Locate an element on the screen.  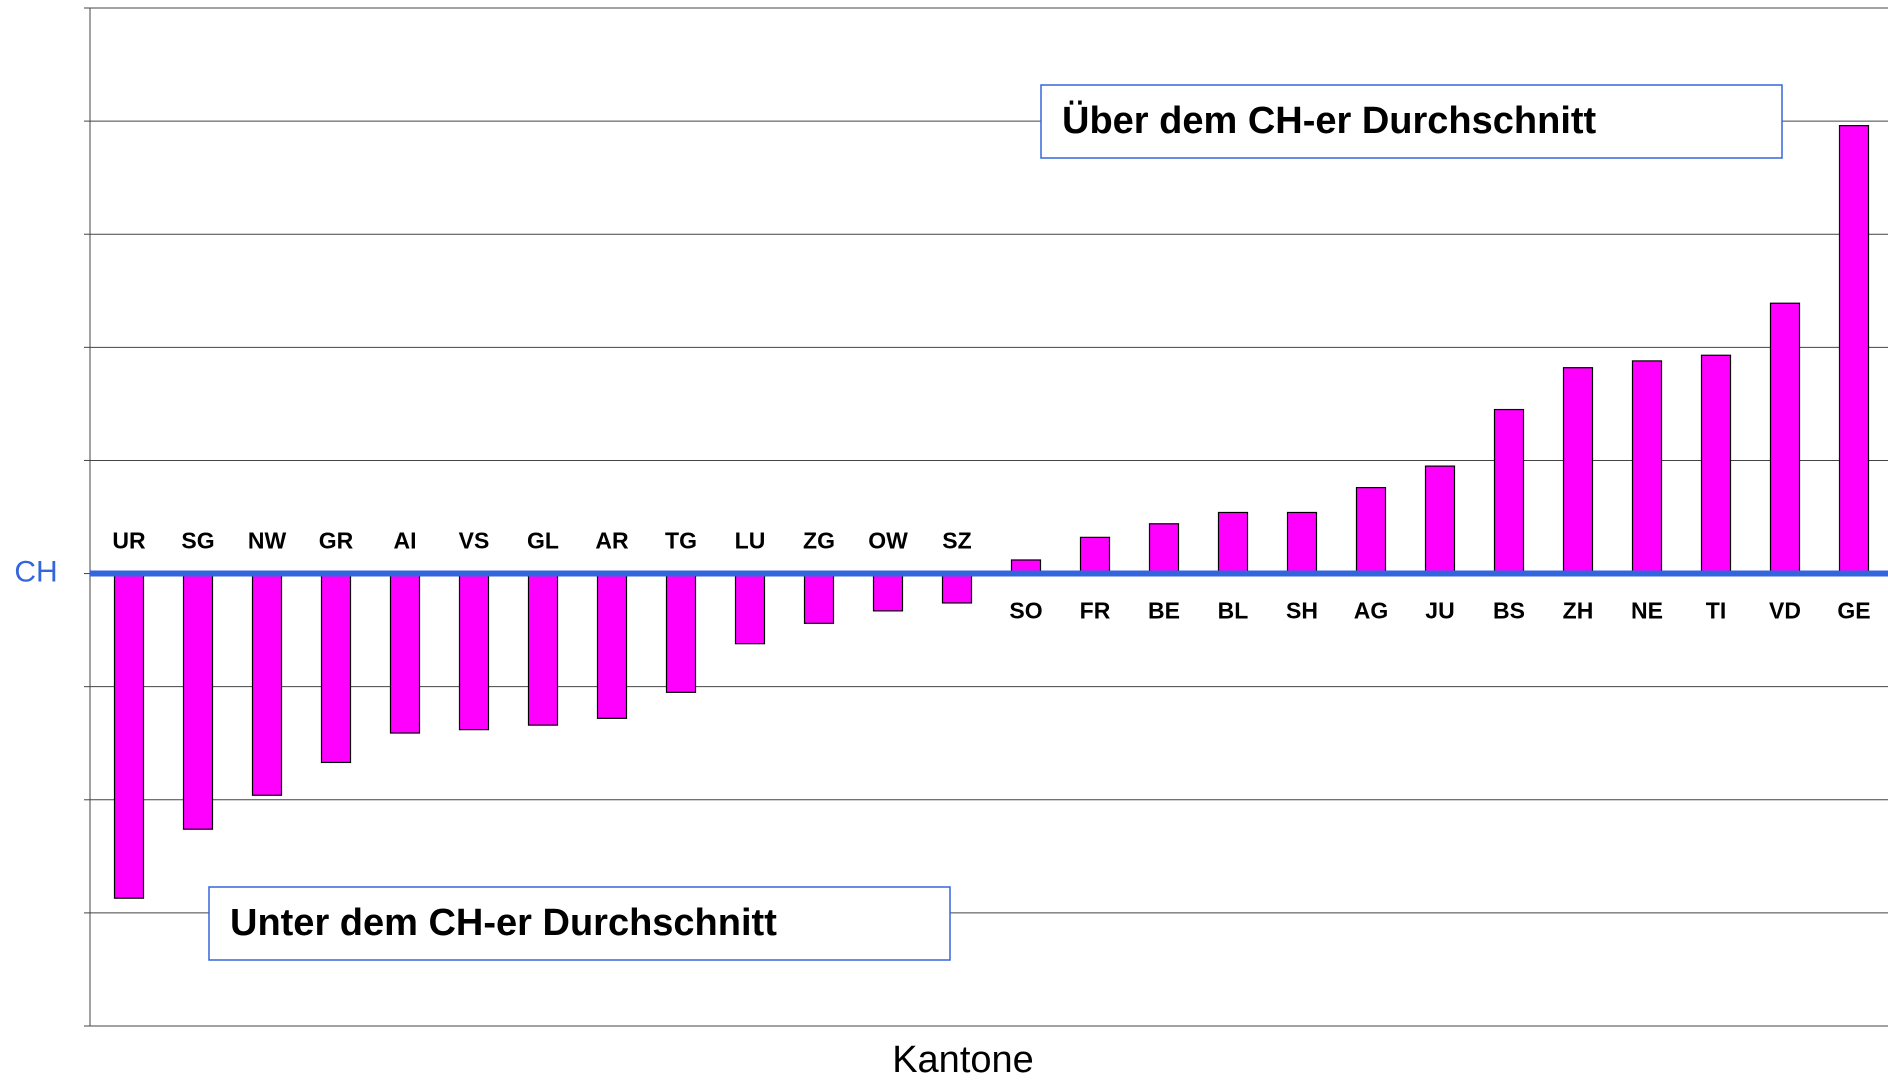
x-tick-label: TI is located at coordinates (1716, 611).